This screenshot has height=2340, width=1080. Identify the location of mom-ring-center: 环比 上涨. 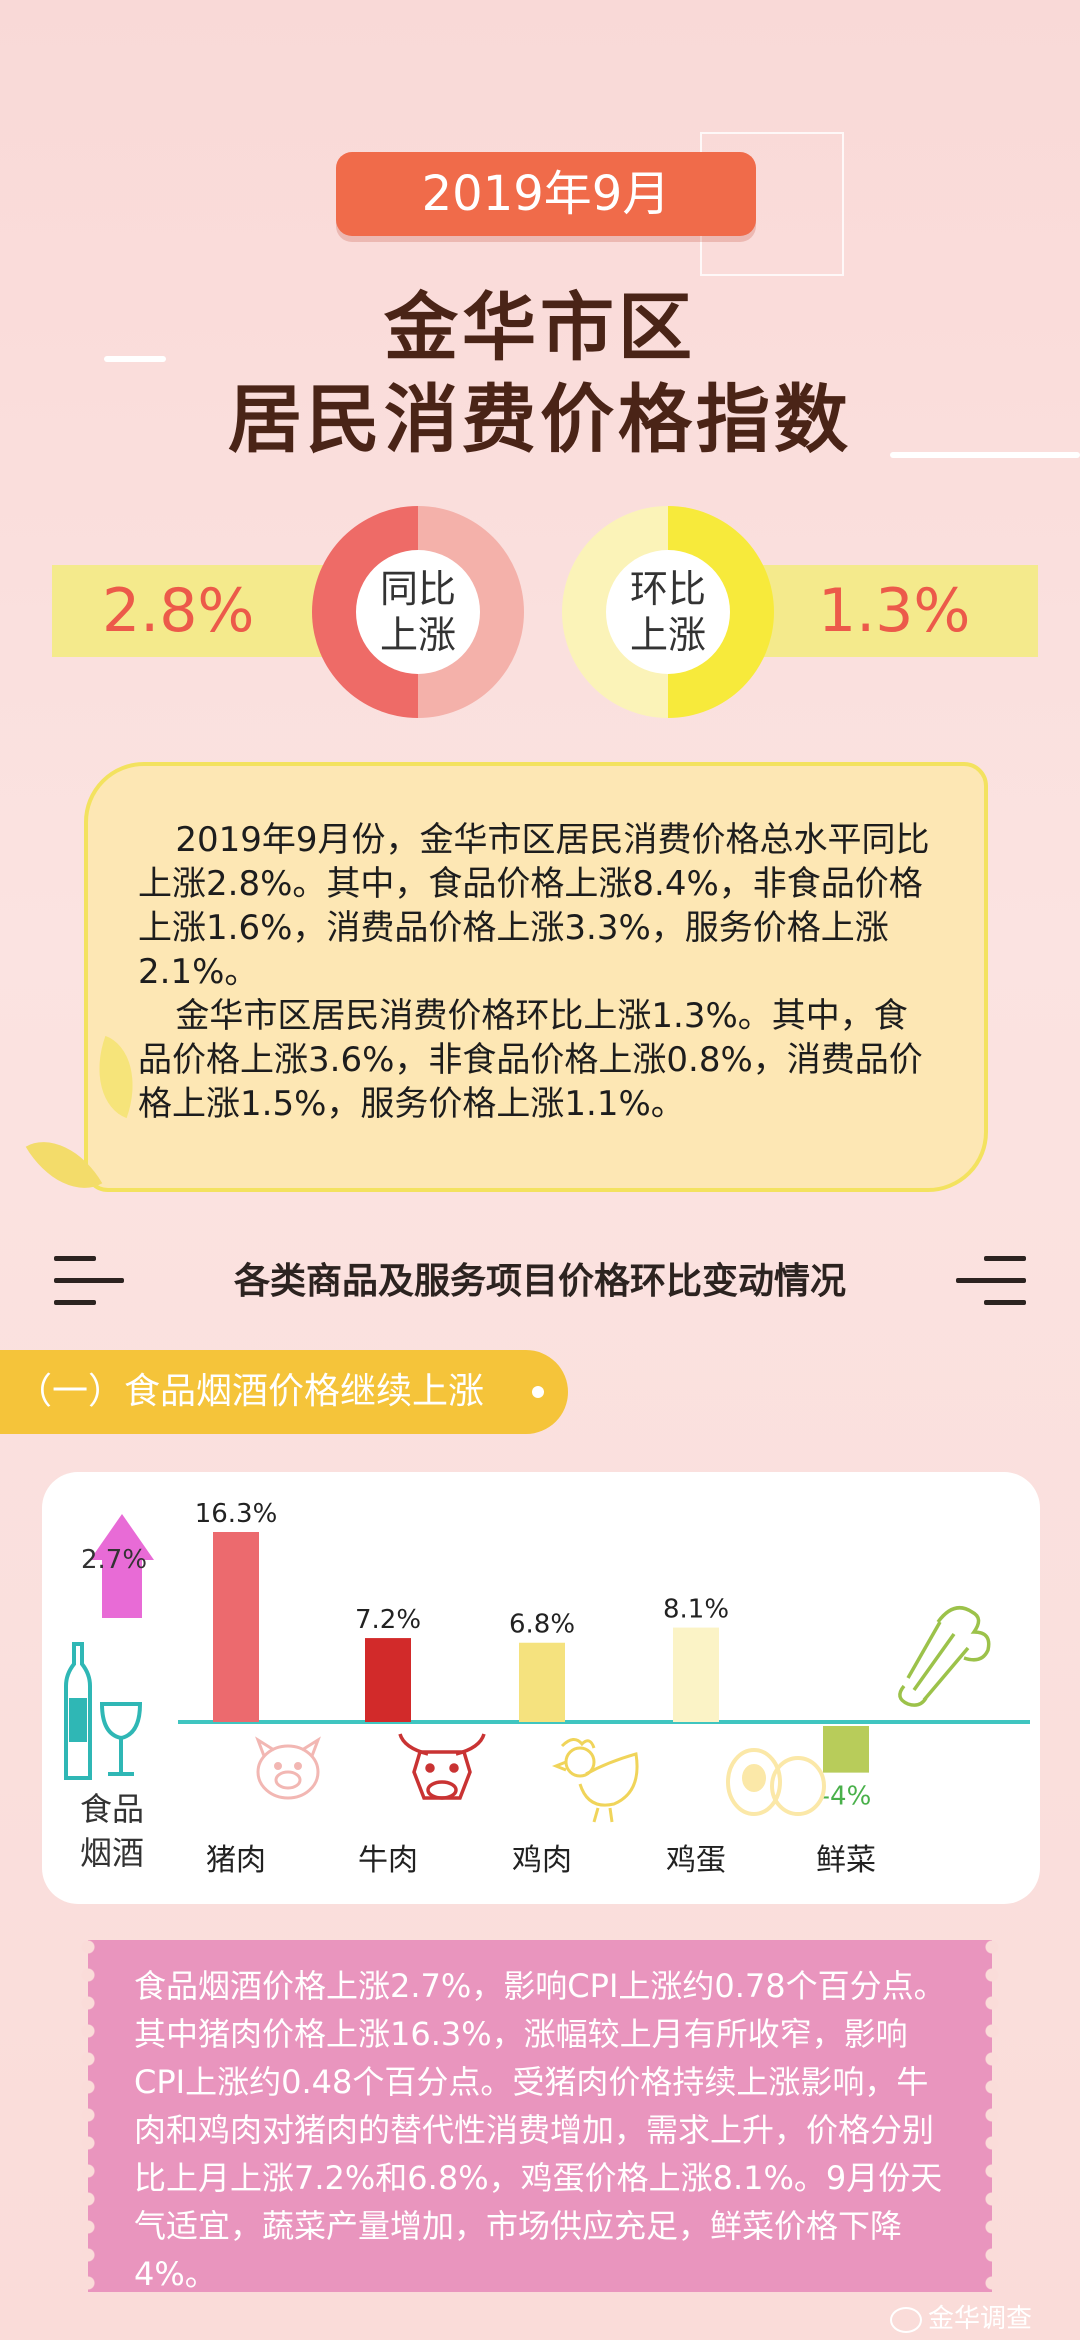
(668, 612).